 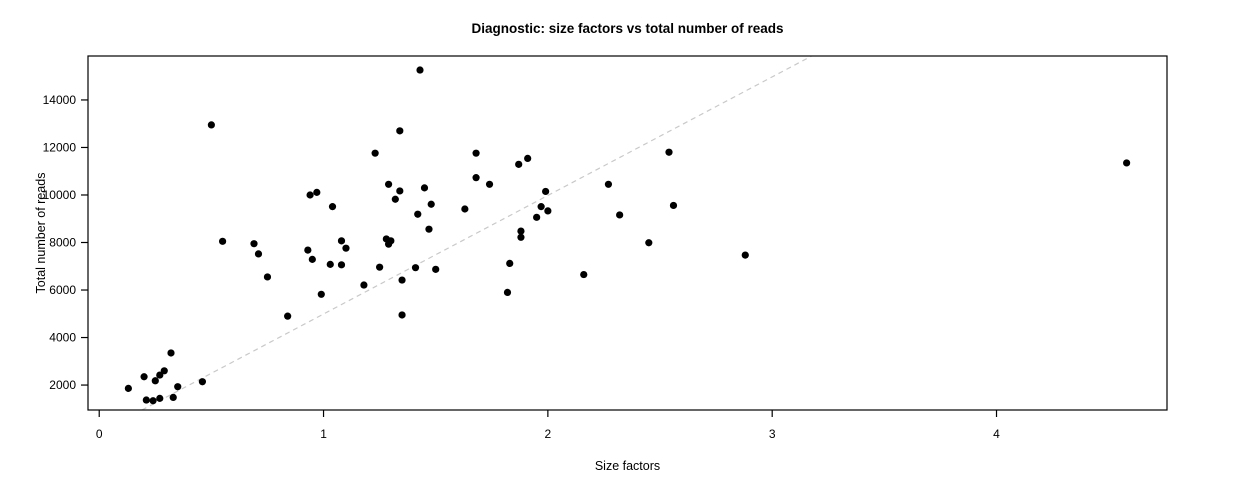 I want to click on x-tick-label: 3, so click(x=772, y=434).